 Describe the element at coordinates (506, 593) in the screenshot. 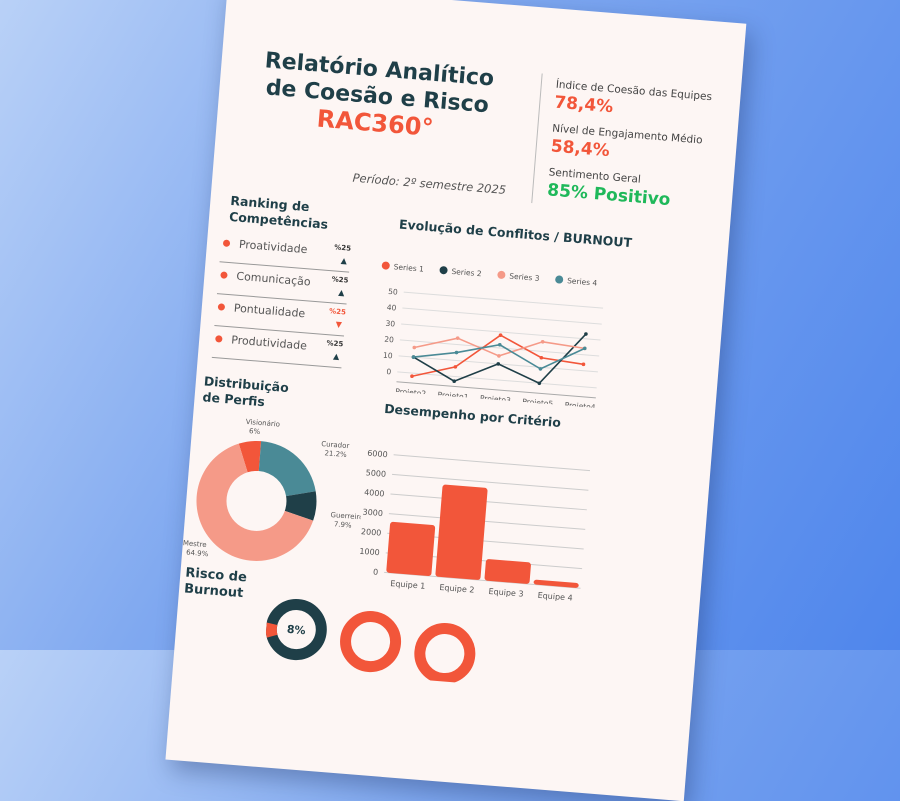

I see `x-tick-label: Equipe 3` at that location.